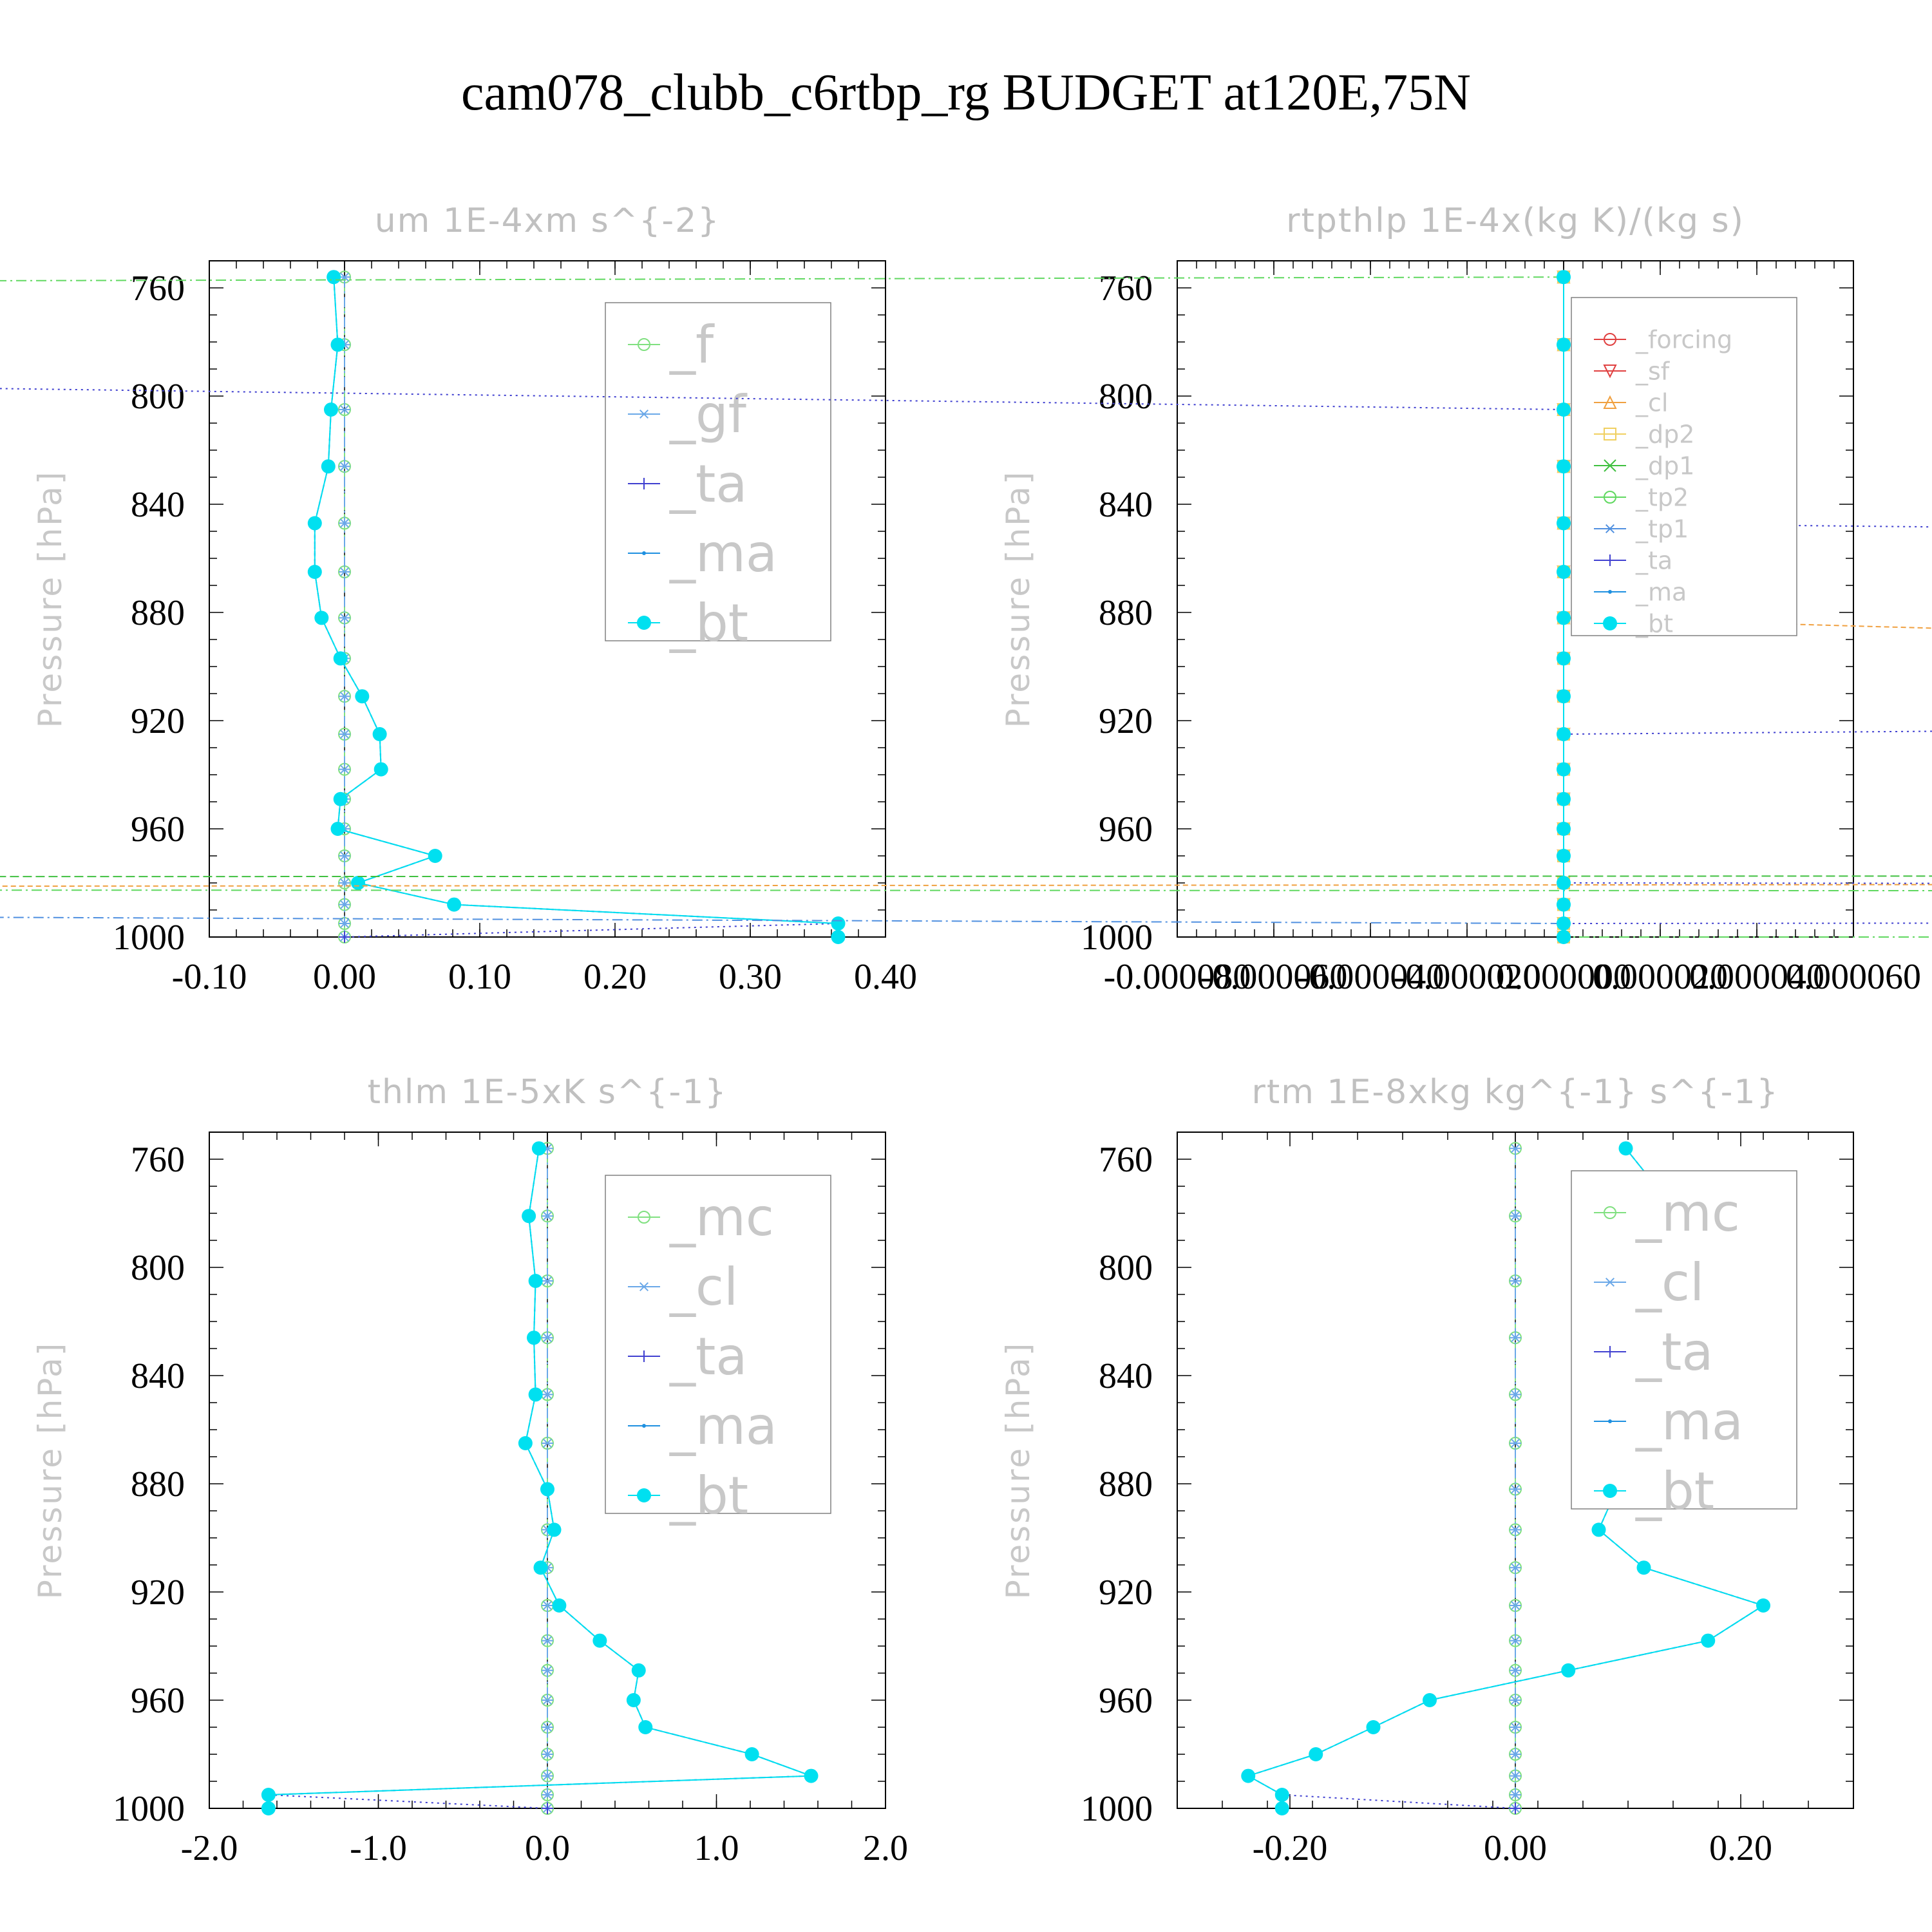  Describe the element at coordinates (50, 599) in the screenshot. I see `y-axis-label: Pressure [hPa]` at that location.